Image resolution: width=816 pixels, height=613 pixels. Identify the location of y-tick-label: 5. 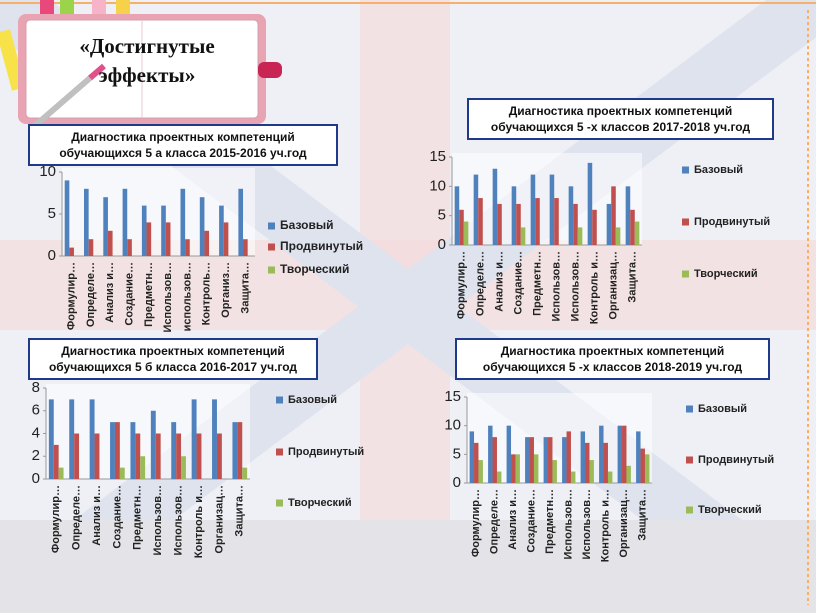
(52, 213).